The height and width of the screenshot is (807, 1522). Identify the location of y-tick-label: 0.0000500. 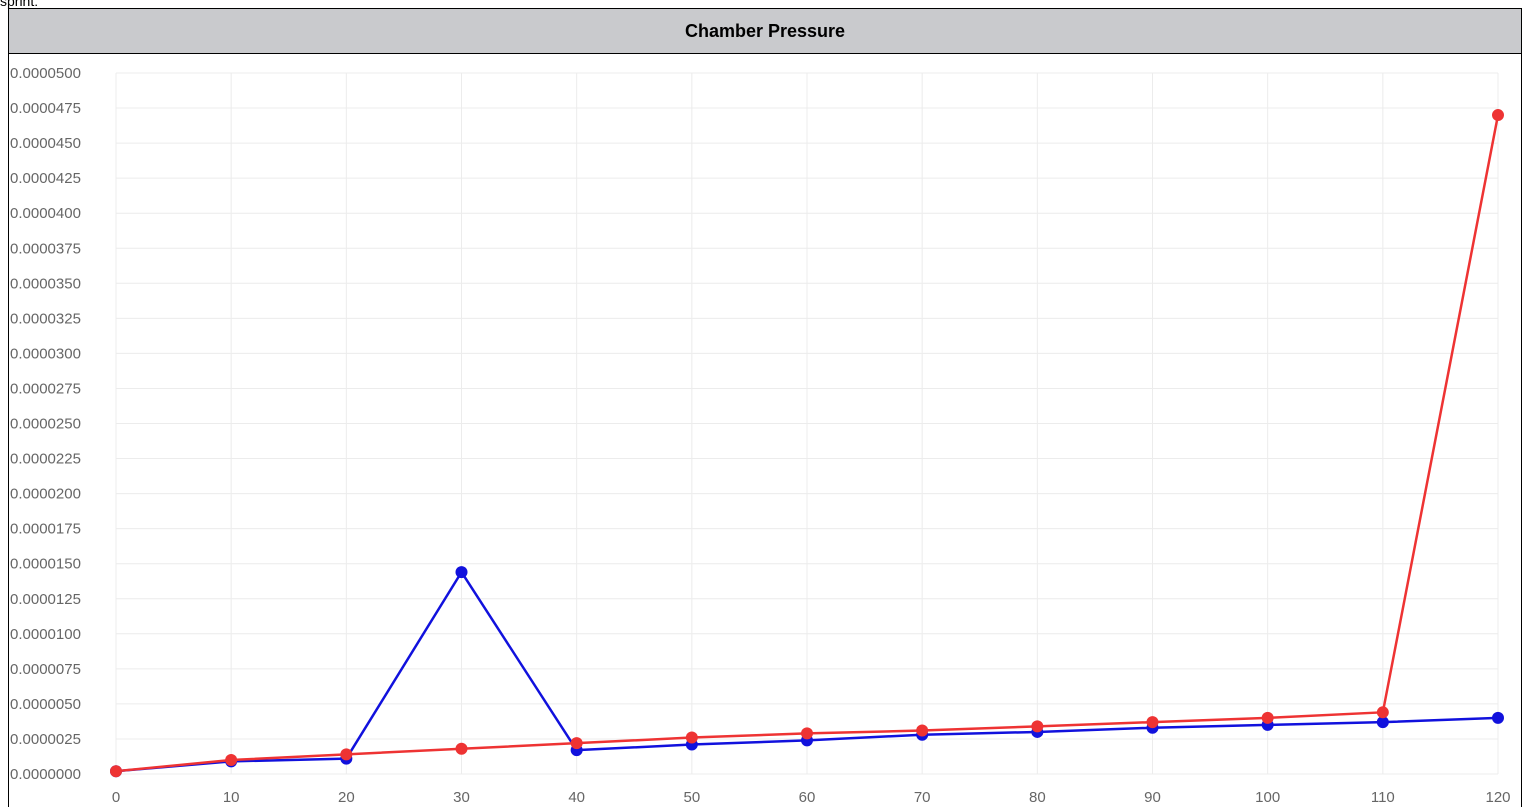
(45, 73).